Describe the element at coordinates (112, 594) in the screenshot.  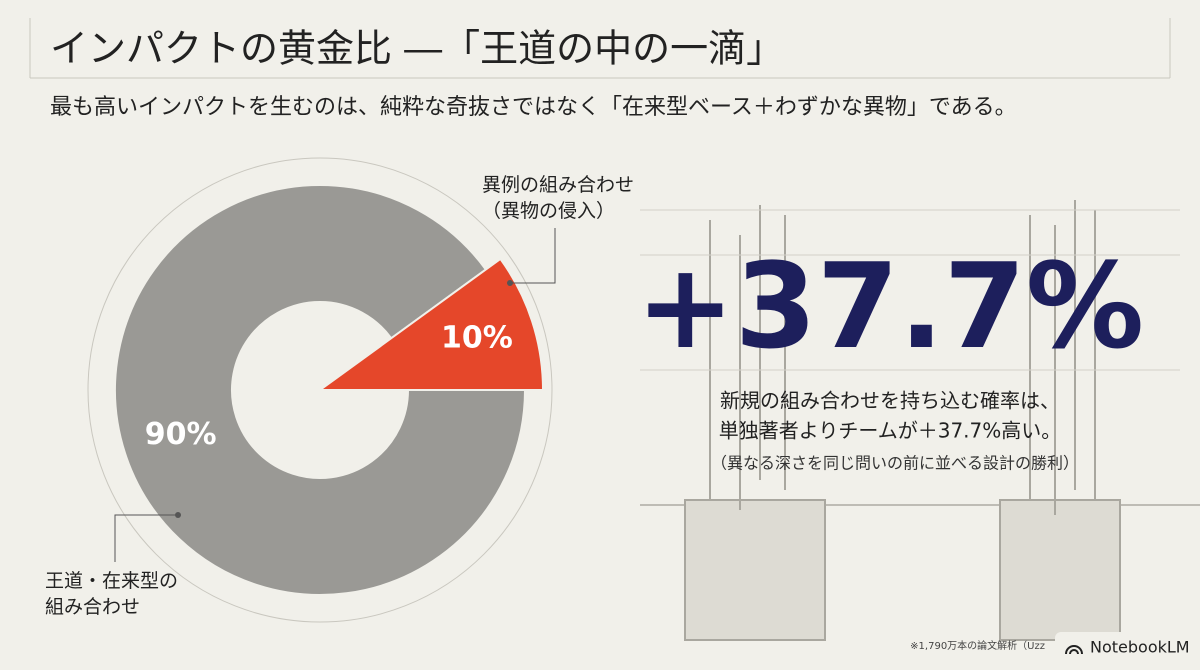
I see `category-label: 王道・在来型の 組み合わせ` at that location.